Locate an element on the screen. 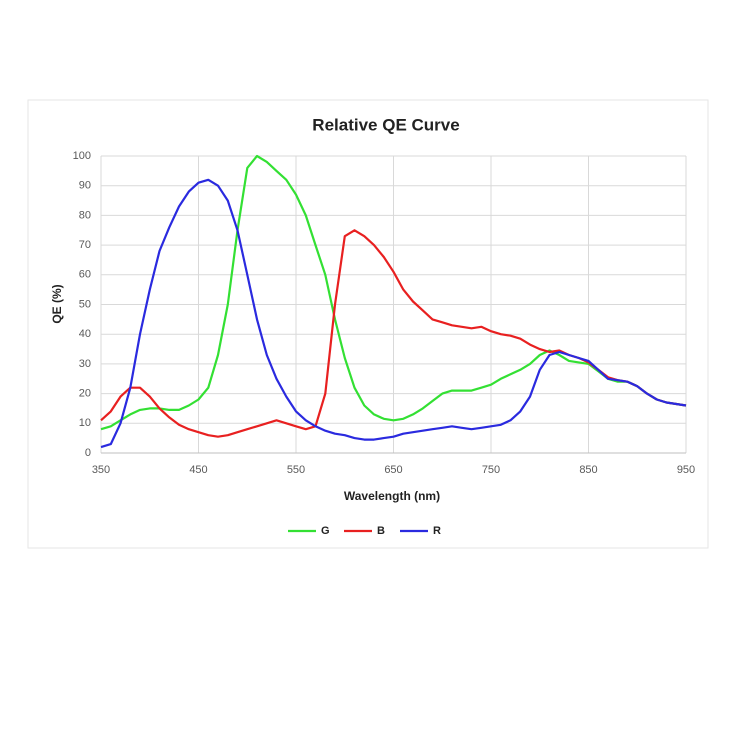 The image size is (750, 750). x-tick-label: 850 is located at coordinates (588, 470).